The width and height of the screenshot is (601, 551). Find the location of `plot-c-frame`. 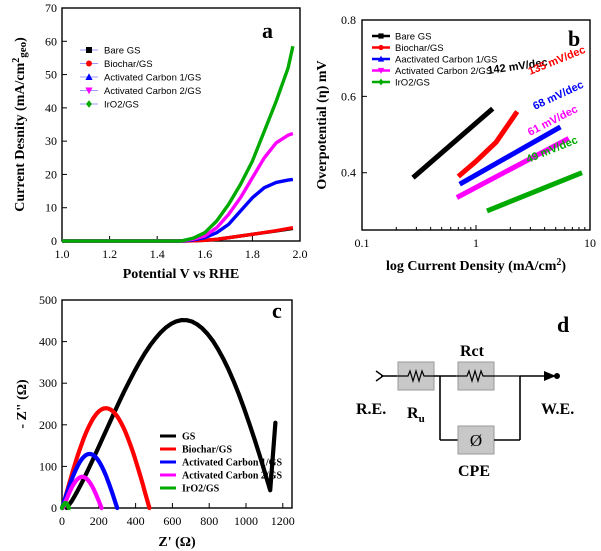

plot-c-frame is located at coordinates (177, 404).